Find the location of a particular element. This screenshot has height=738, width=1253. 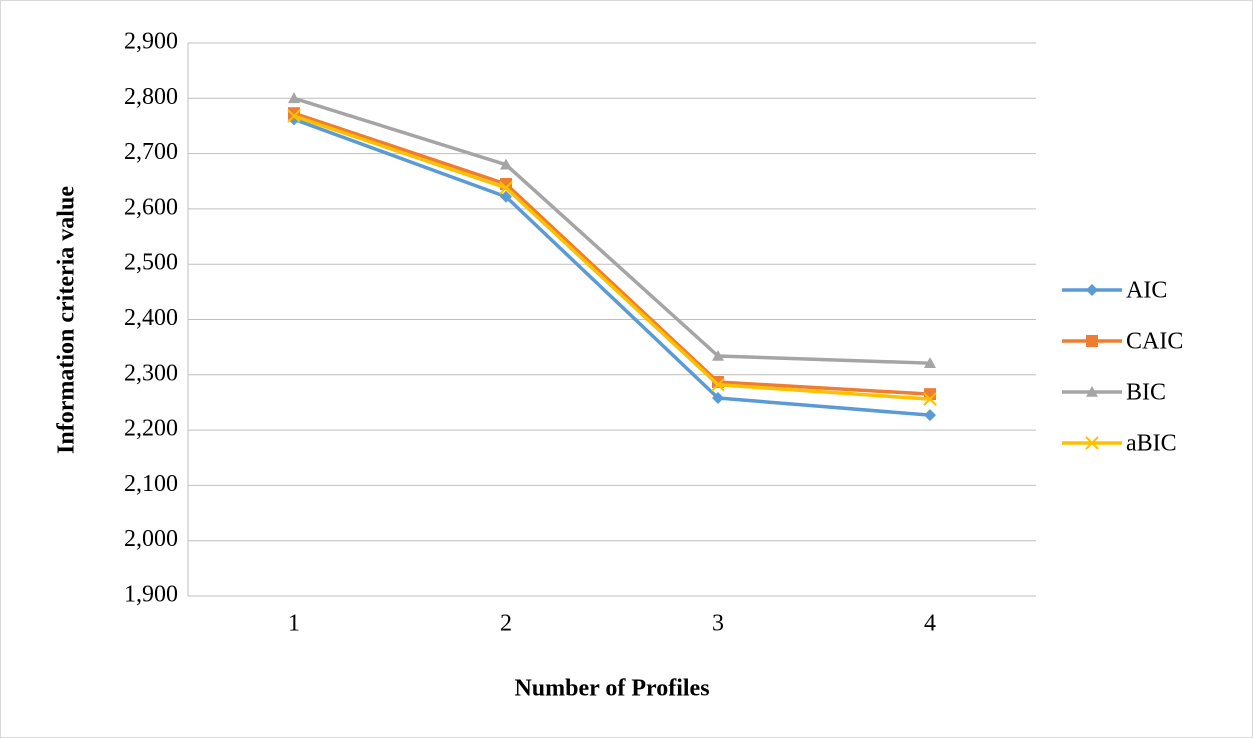

y-tick-label: 2,300 is located at coordinates (151, 373).